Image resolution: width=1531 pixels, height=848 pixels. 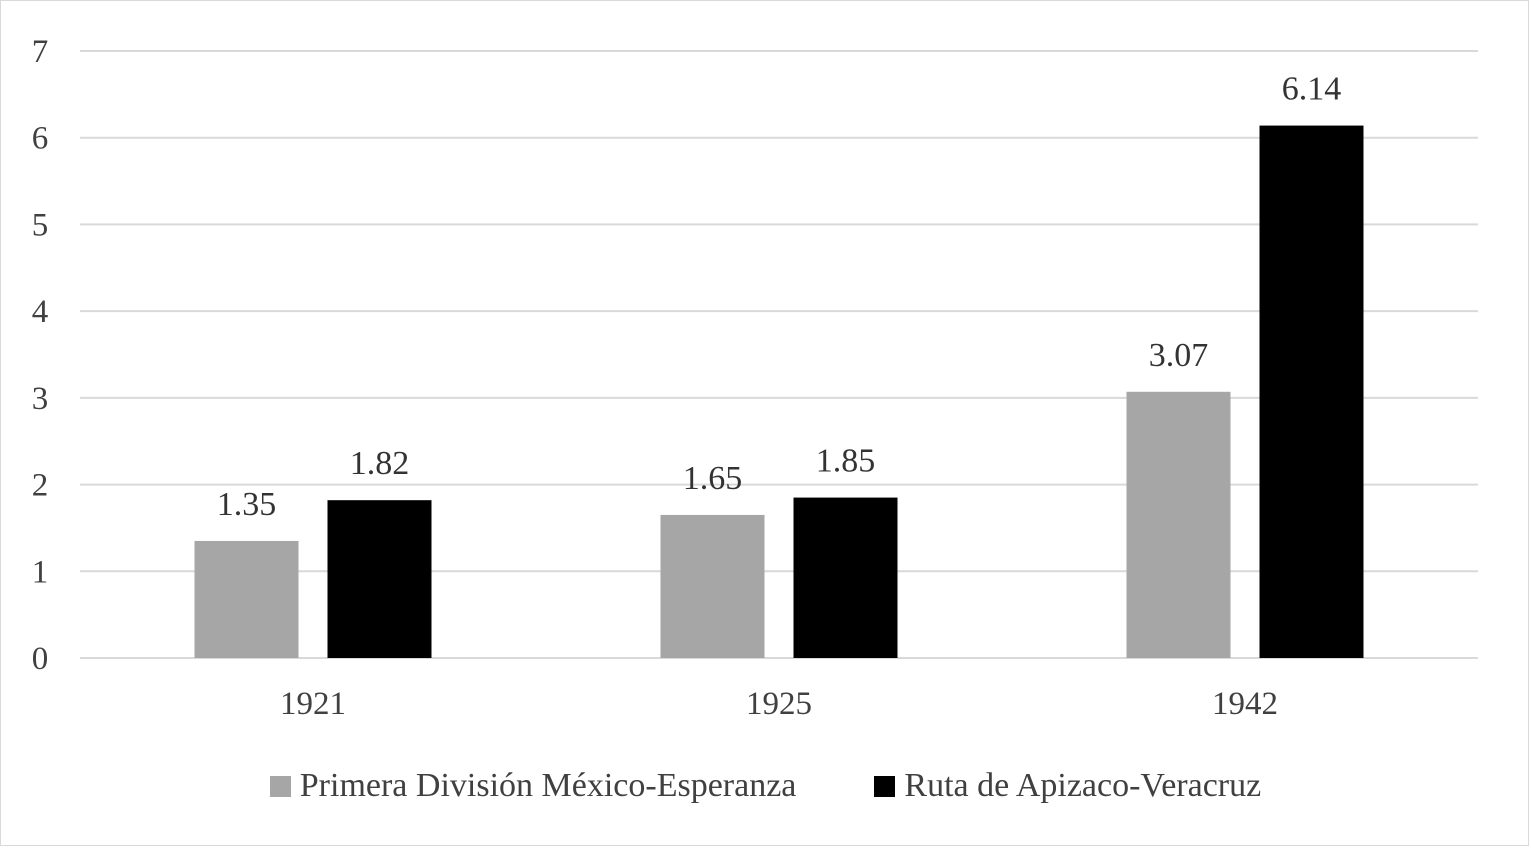 What do you see at coordinates (40, 572) in the screenshot?
I see `y-tick-label: 1` at bounding box center [40, 572].